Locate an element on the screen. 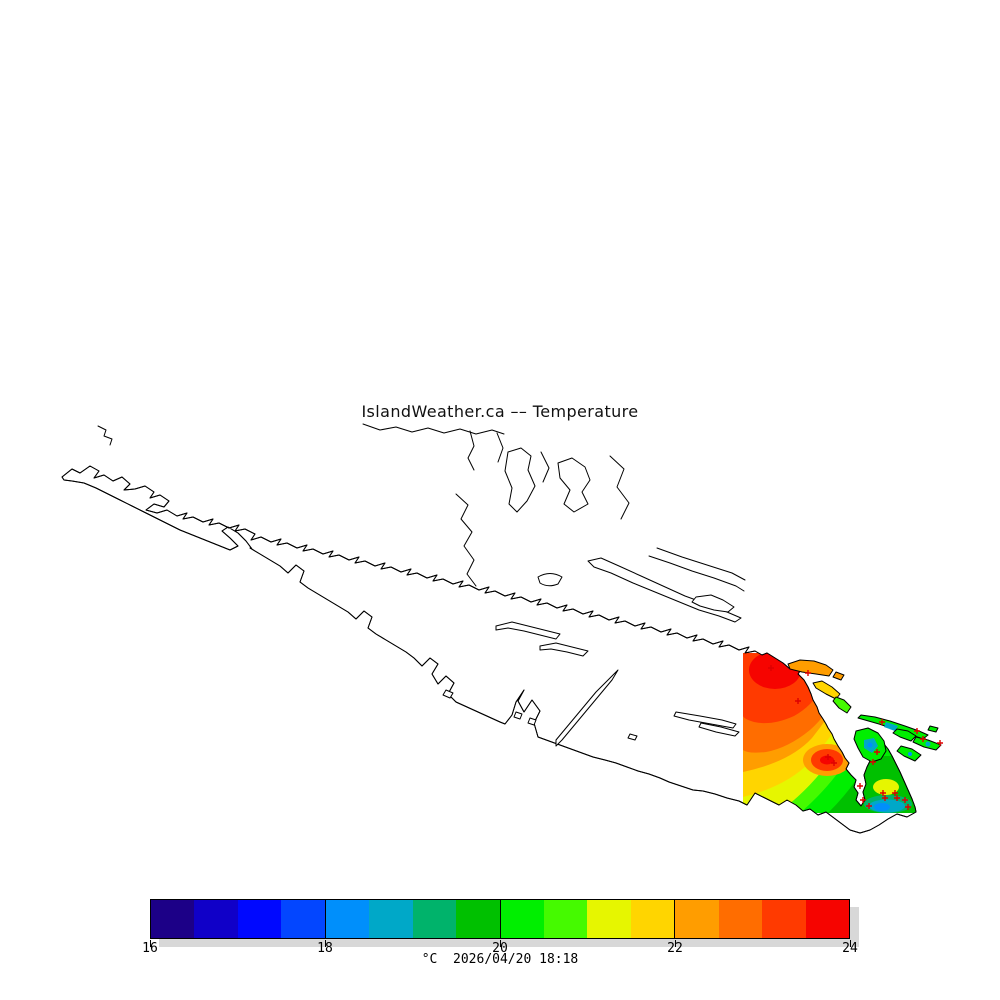  saanich-blue-patch is located at coordinates (882, 807).